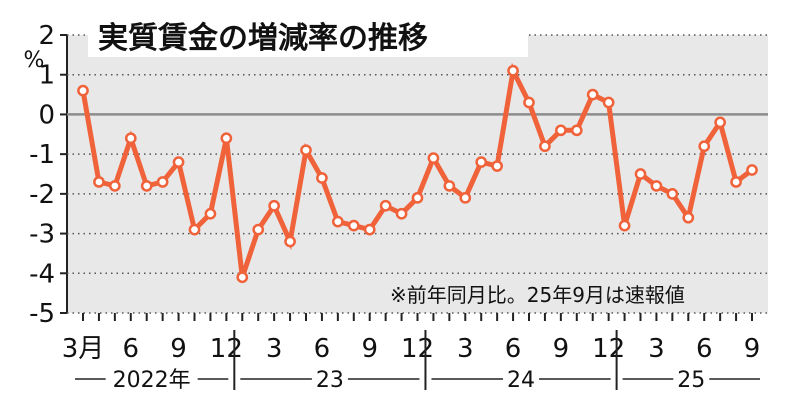 This screenshot has width=789, height=400. I want to click on y-axis-labels: 2 1 0 -1 -2 -3 -4 -5, so click(42, 175).